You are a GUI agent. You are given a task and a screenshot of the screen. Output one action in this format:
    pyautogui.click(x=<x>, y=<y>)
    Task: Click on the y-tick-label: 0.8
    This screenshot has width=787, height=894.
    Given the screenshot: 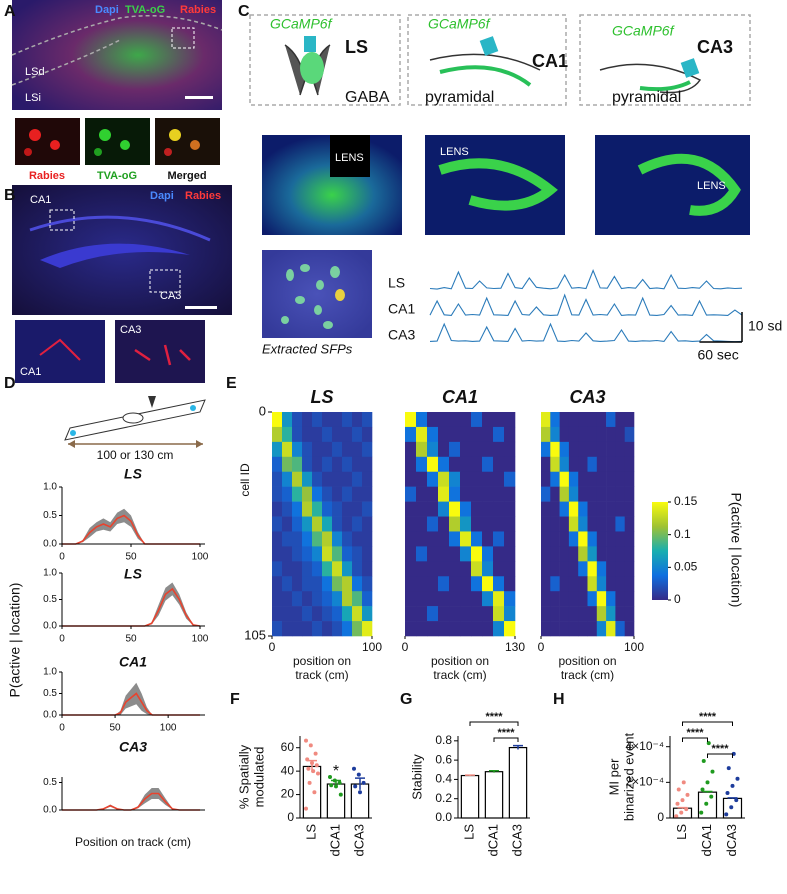 What is the action you would take?
    pyautogui.click(x=443, y=740)
    